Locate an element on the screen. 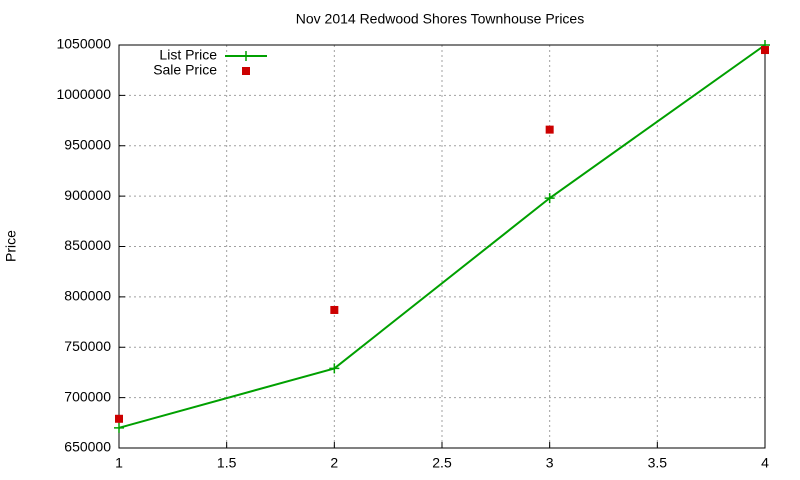 The width and height of the screenshot is (800, 480). x-tick-label: 1.5 is located at coordinates (227, 463).